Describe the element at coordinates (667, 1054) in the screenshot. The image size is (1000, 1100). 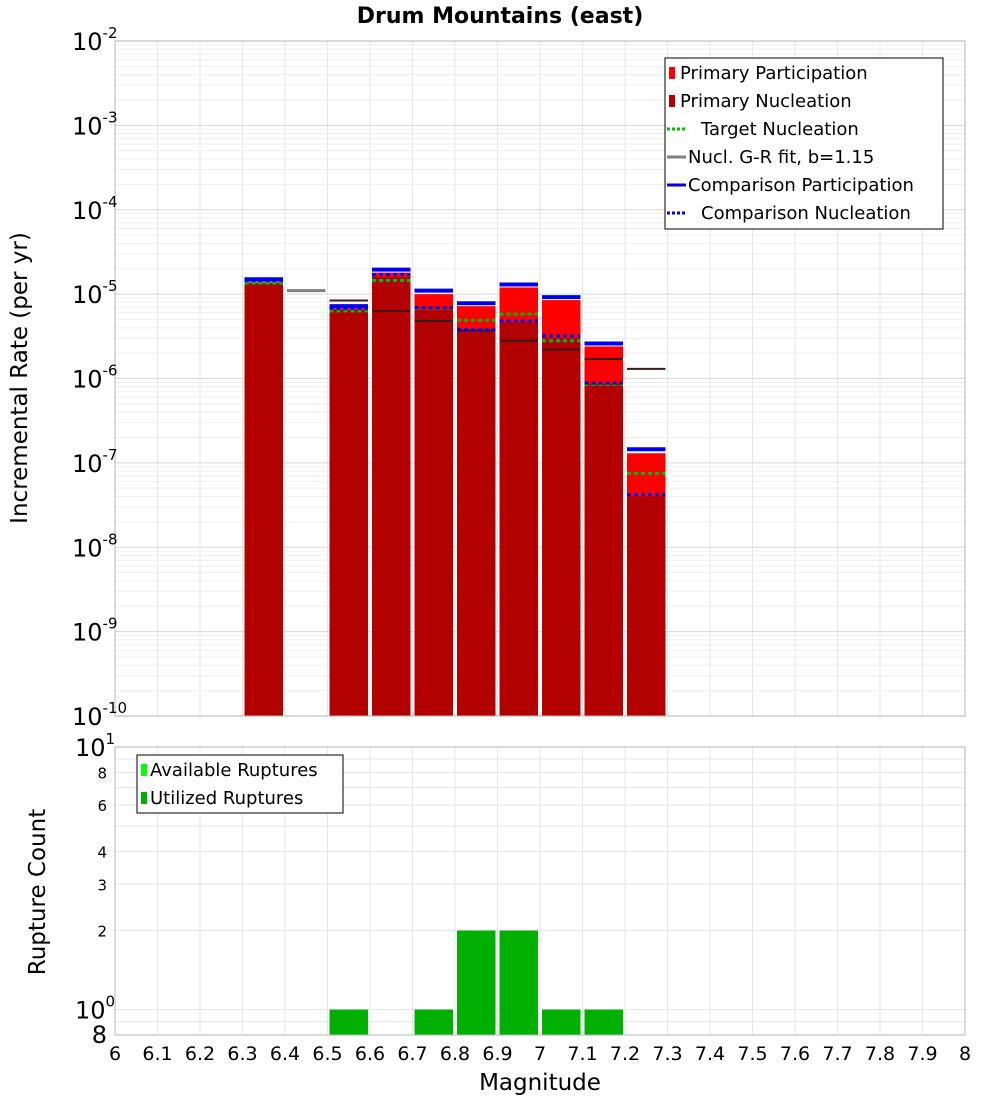
I see `x-tick-label: 7.3` at that location.